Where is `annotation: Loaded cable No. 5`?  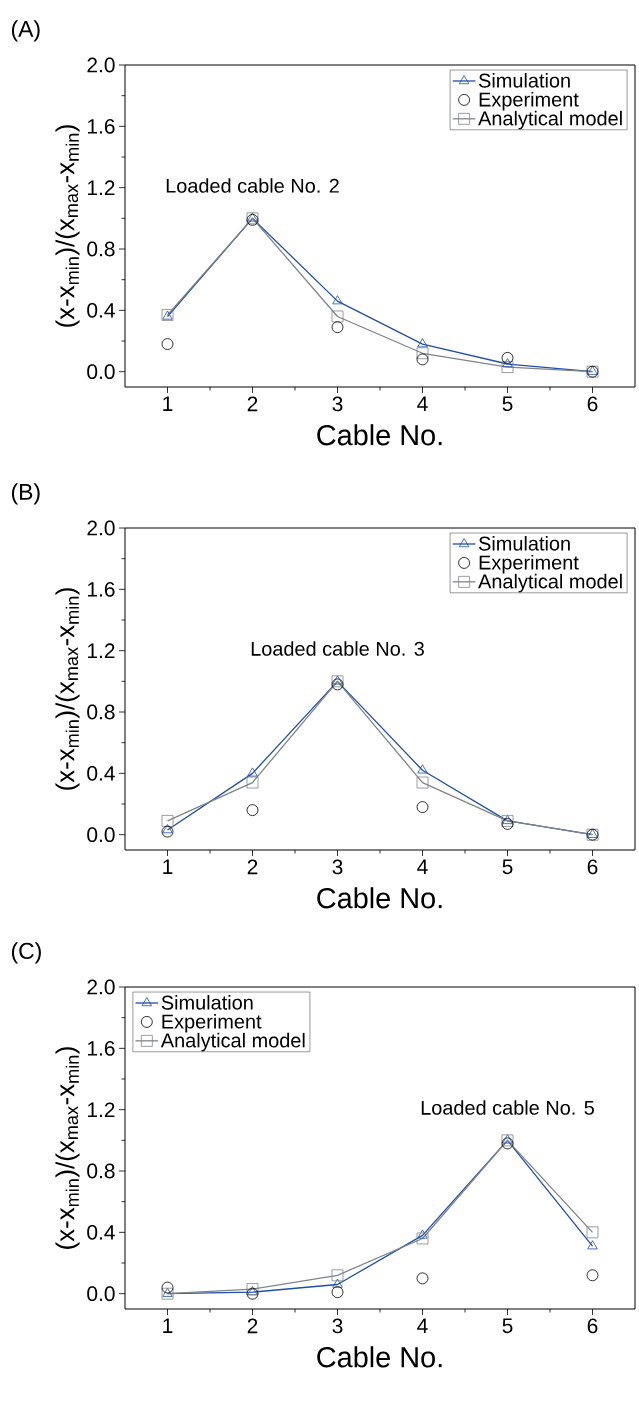 annotation: Loaded cable No. 5 is located at coordinates (507, 1107).